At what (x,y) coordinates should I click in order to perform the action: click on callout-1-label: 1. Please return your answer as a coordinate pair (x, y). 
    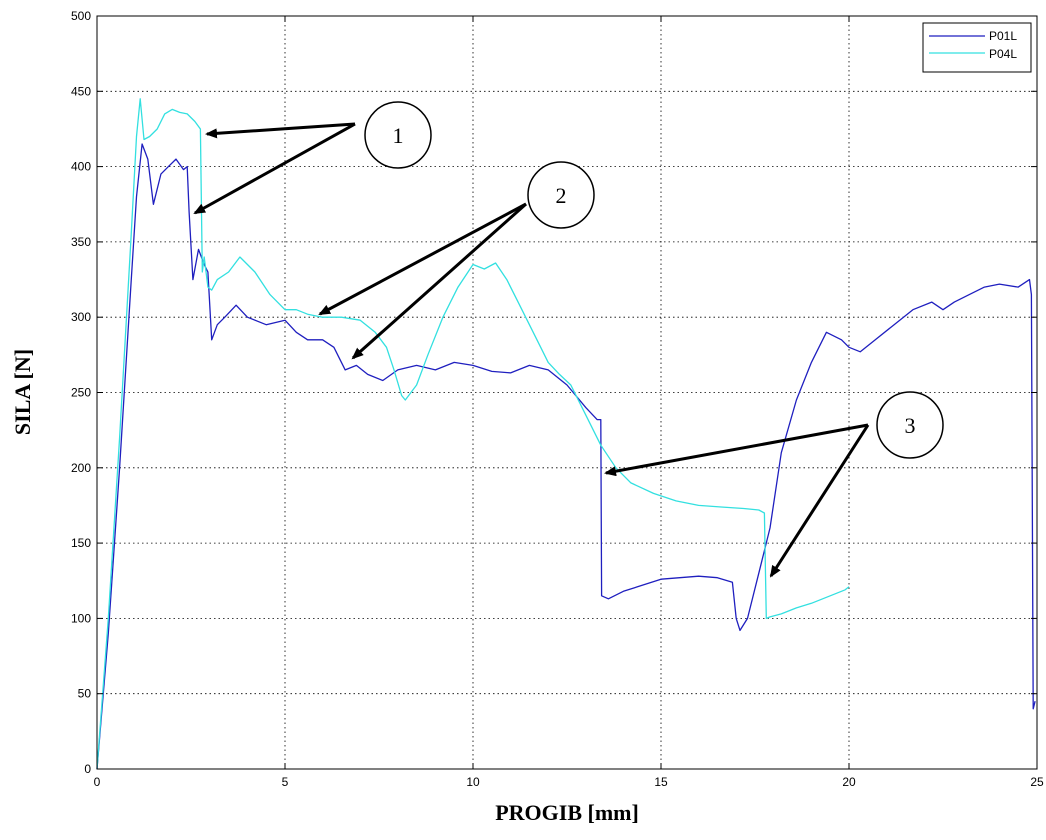
    Looking at the image, I should click on (398, 135).